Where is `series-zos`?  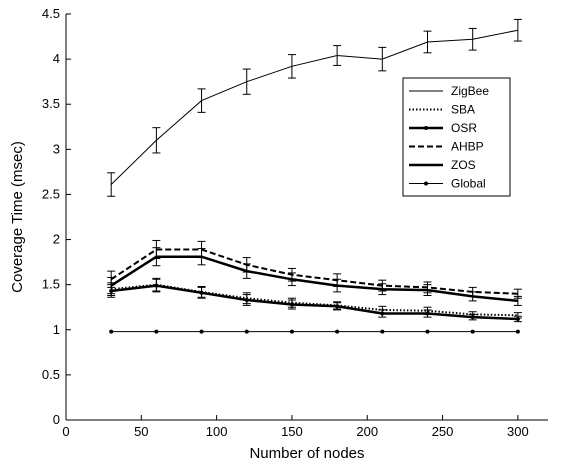 series-zos is located at coordinates (314, 276).